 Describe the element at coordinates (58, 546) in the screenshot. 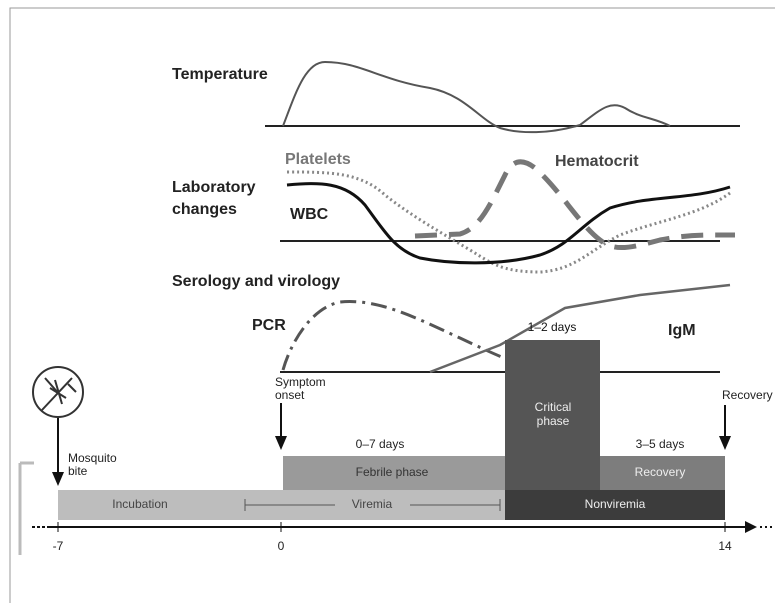

I see `tick-label: -7` at that location.